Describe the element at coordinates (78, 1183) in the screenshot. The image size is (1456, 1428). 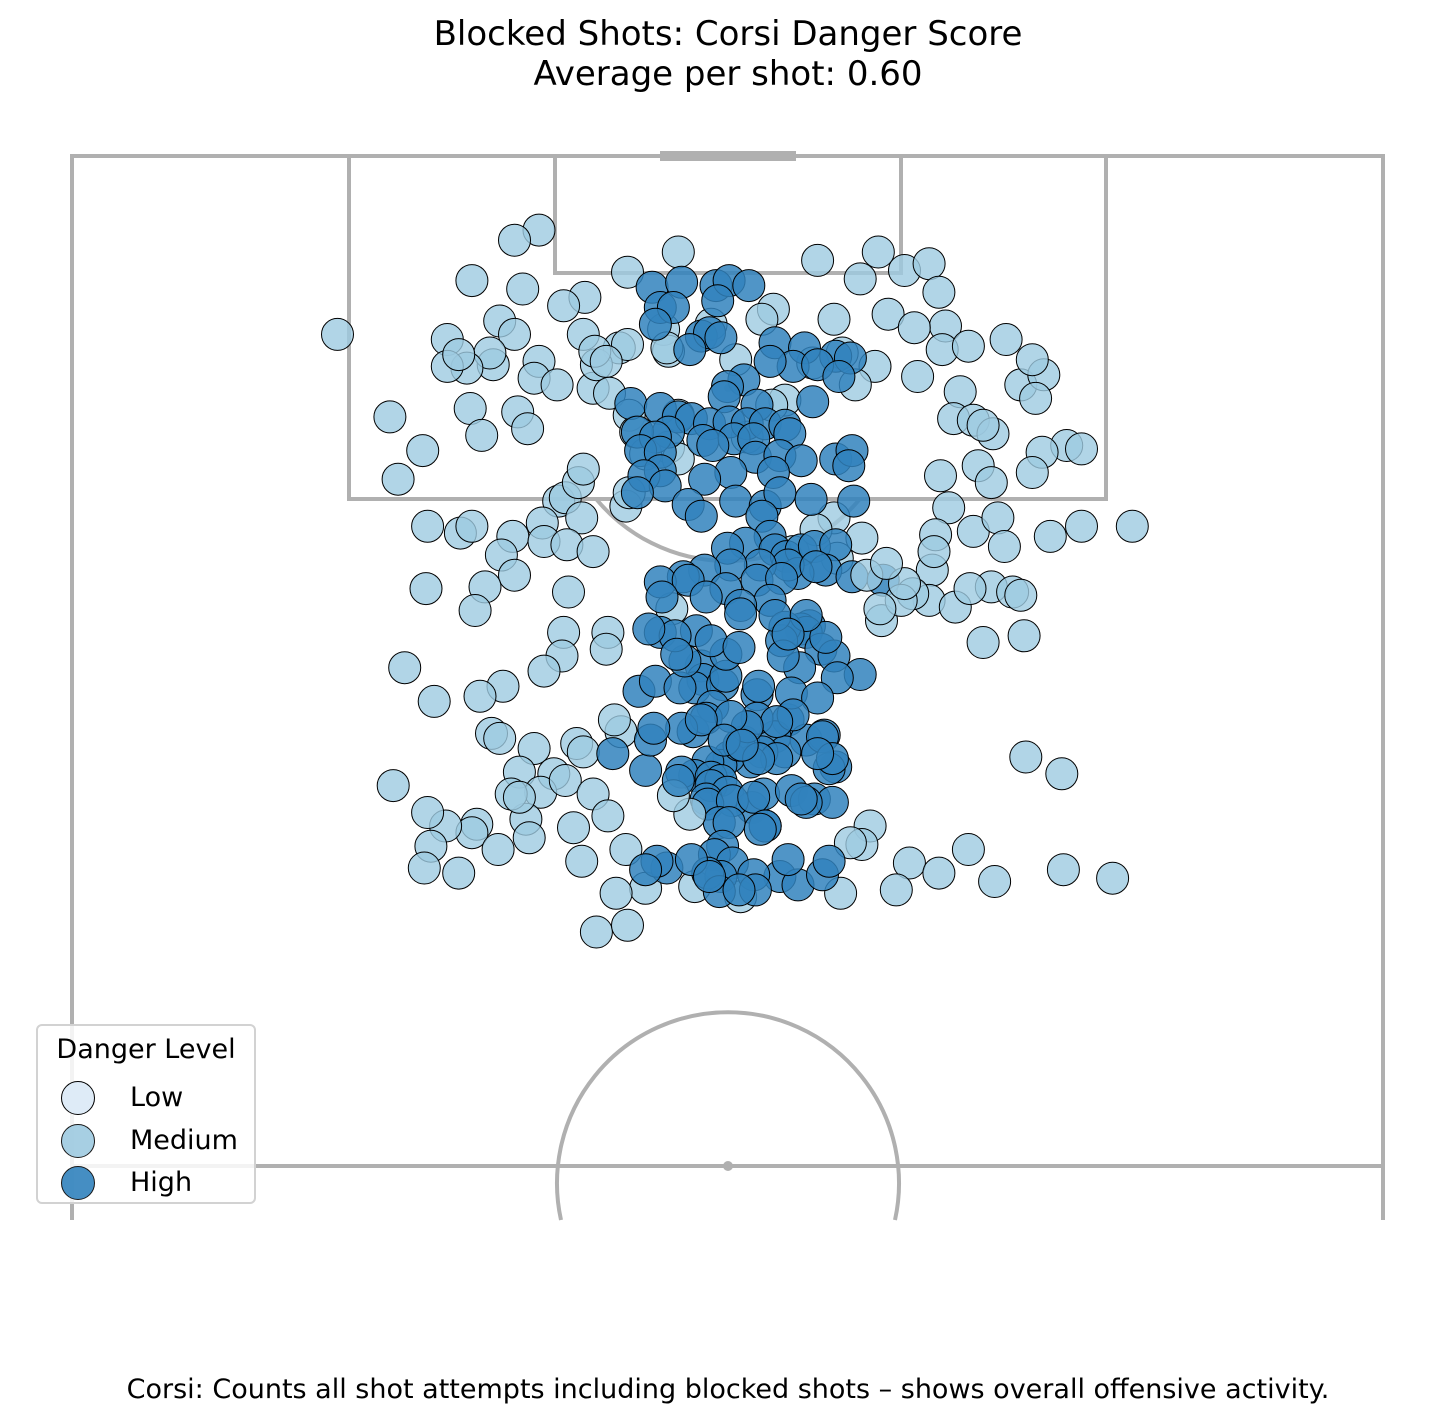
I see `legend-swatch-high` at that location.